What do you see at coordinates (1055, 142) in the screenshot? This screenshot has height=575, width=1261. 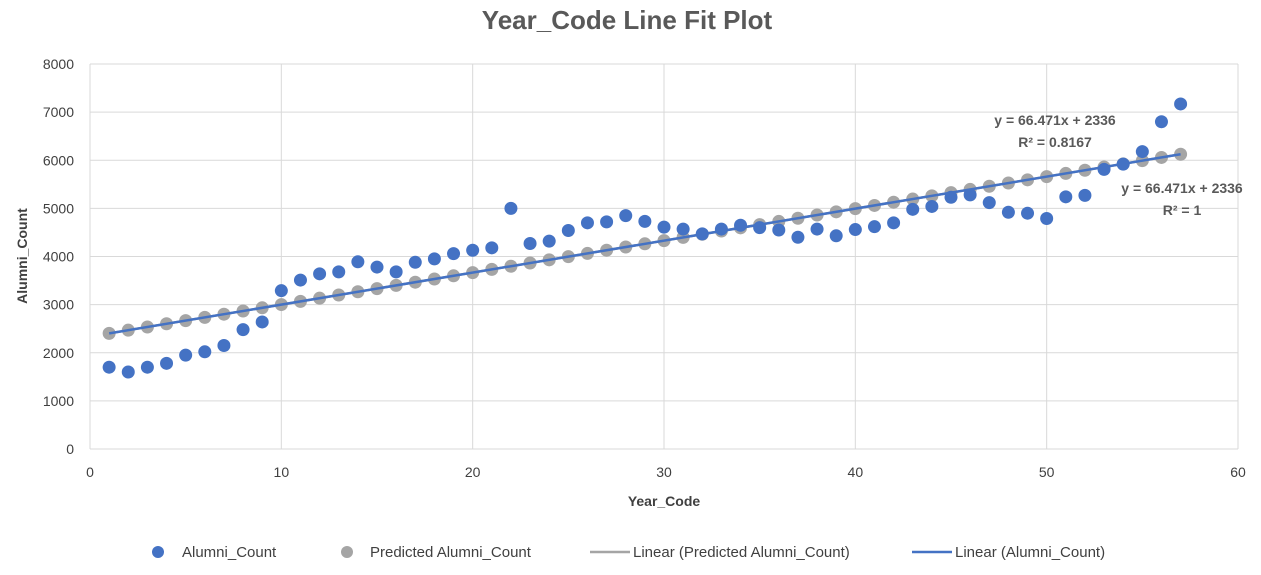 I see `r-squared-text: R² = 0.8167` at bounding box center [1055, 142].